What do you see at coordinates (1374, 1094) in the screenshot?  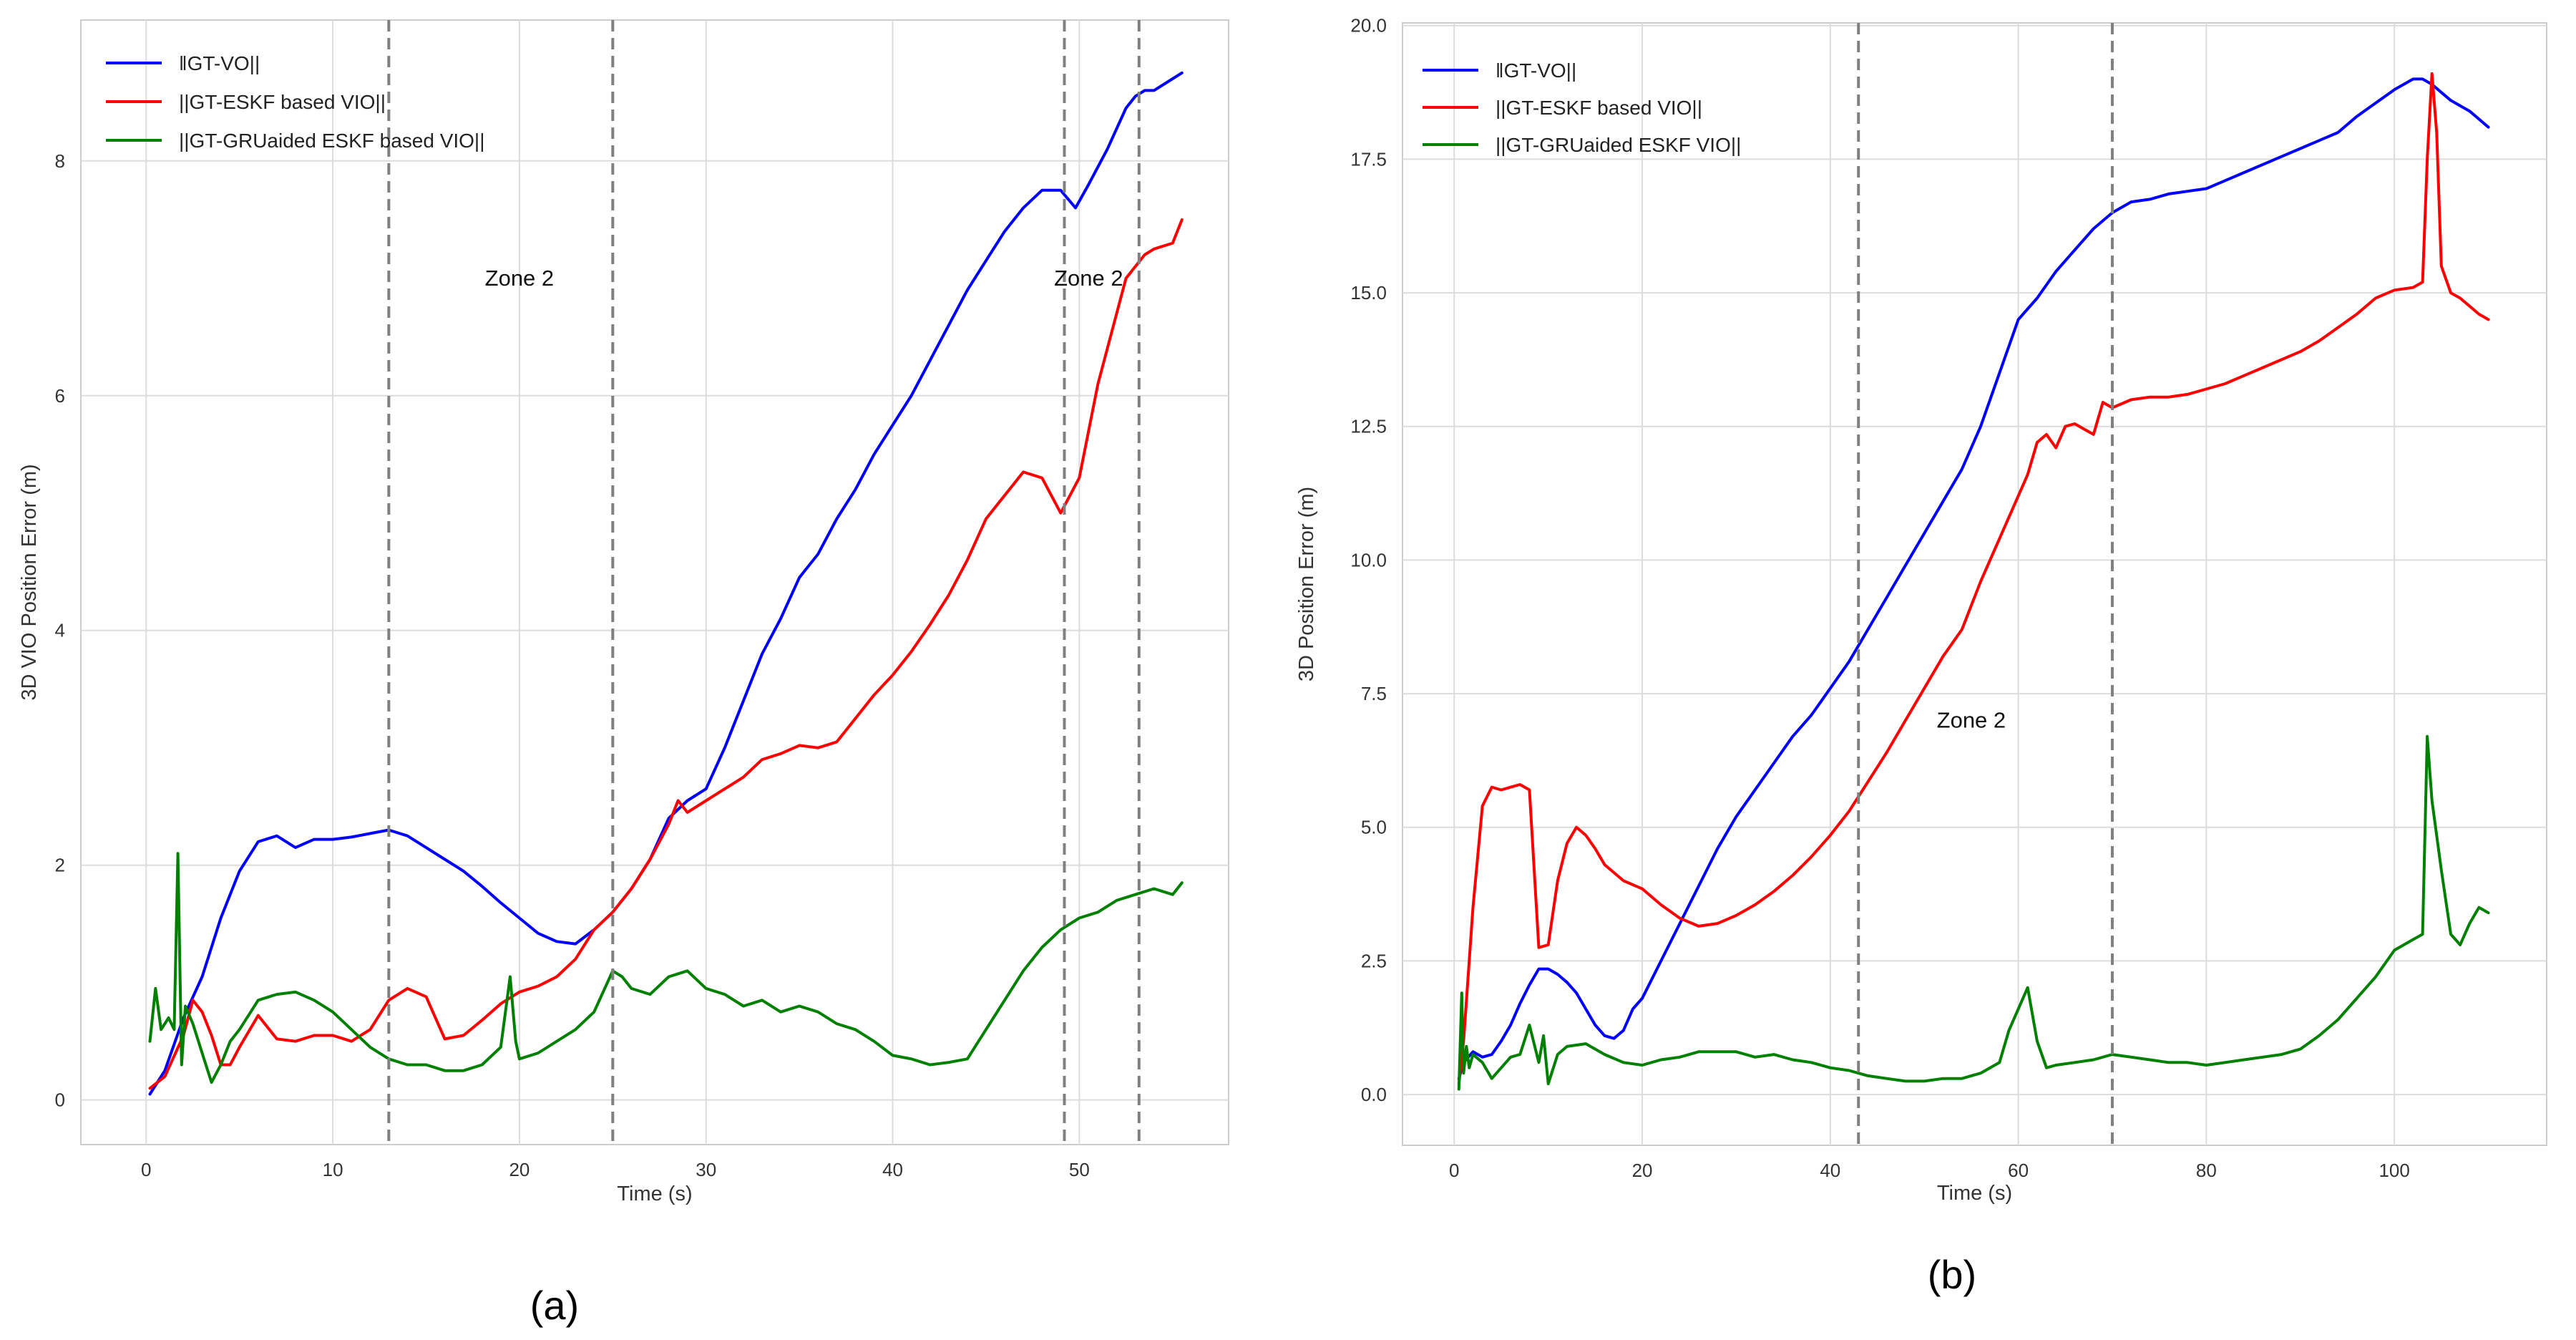 I see `y-tick-label: 0.0` at bounding box center [1374, 1094].